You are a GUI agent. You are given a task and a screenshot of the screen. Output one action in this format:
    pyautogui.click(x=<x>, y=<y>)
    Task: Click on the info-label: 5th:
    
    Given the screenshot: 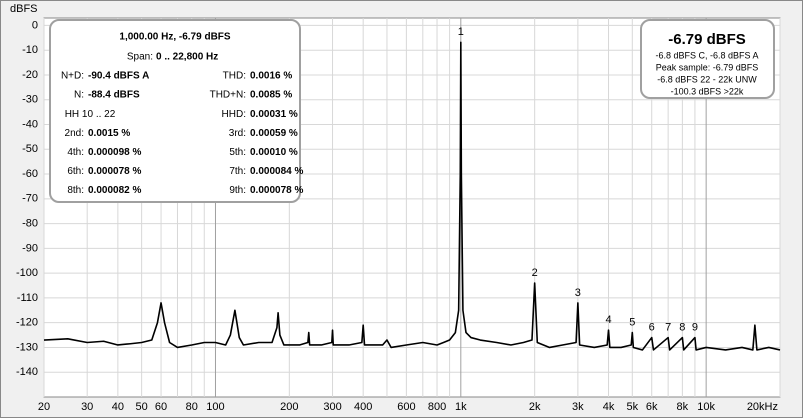 What is the action you would take?
    pyautogui.click(x=237, y=152)
    